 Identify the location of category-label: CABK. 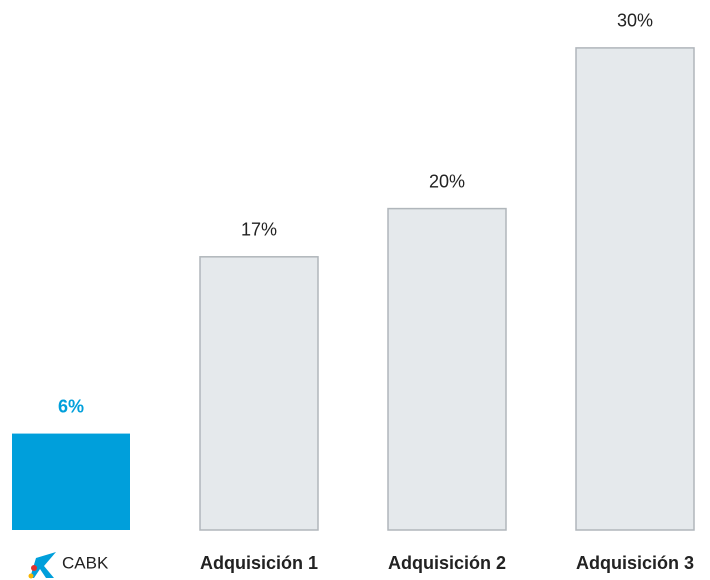
(85, 562).